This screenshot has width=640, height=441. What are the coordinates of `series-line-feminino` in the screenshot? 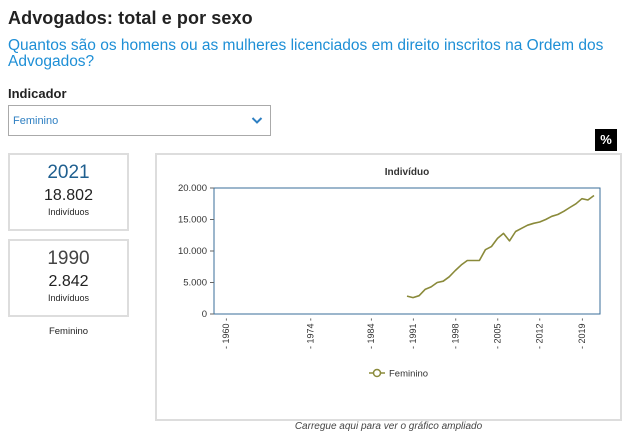 It's located at (500, 246).